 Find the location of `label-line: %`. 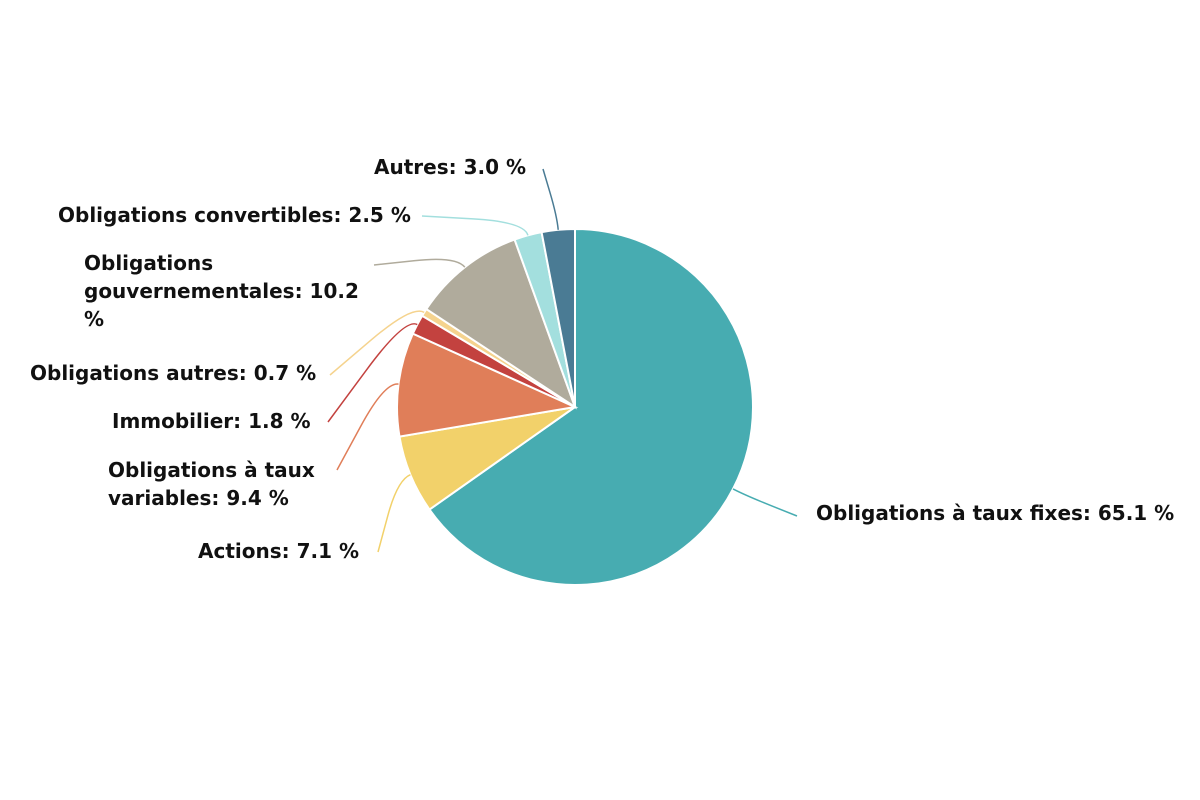

label-line: % is located at coordinates (94, 319).